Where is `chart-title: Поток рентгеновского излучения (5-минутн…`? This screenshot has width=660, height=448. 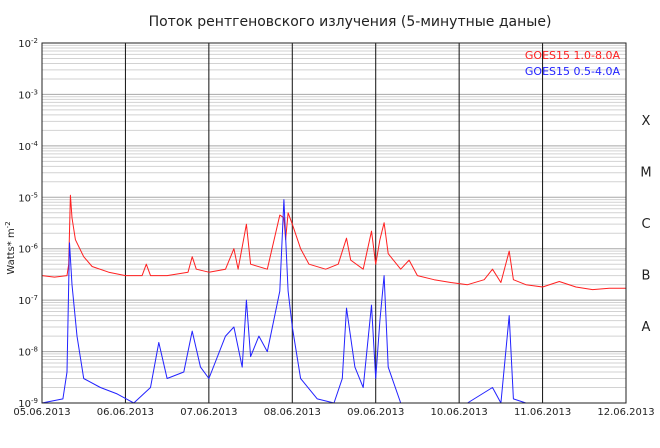
chart-title: Поток рентгеновского излучения (5-минутн… is located at coordinates (350, 22).